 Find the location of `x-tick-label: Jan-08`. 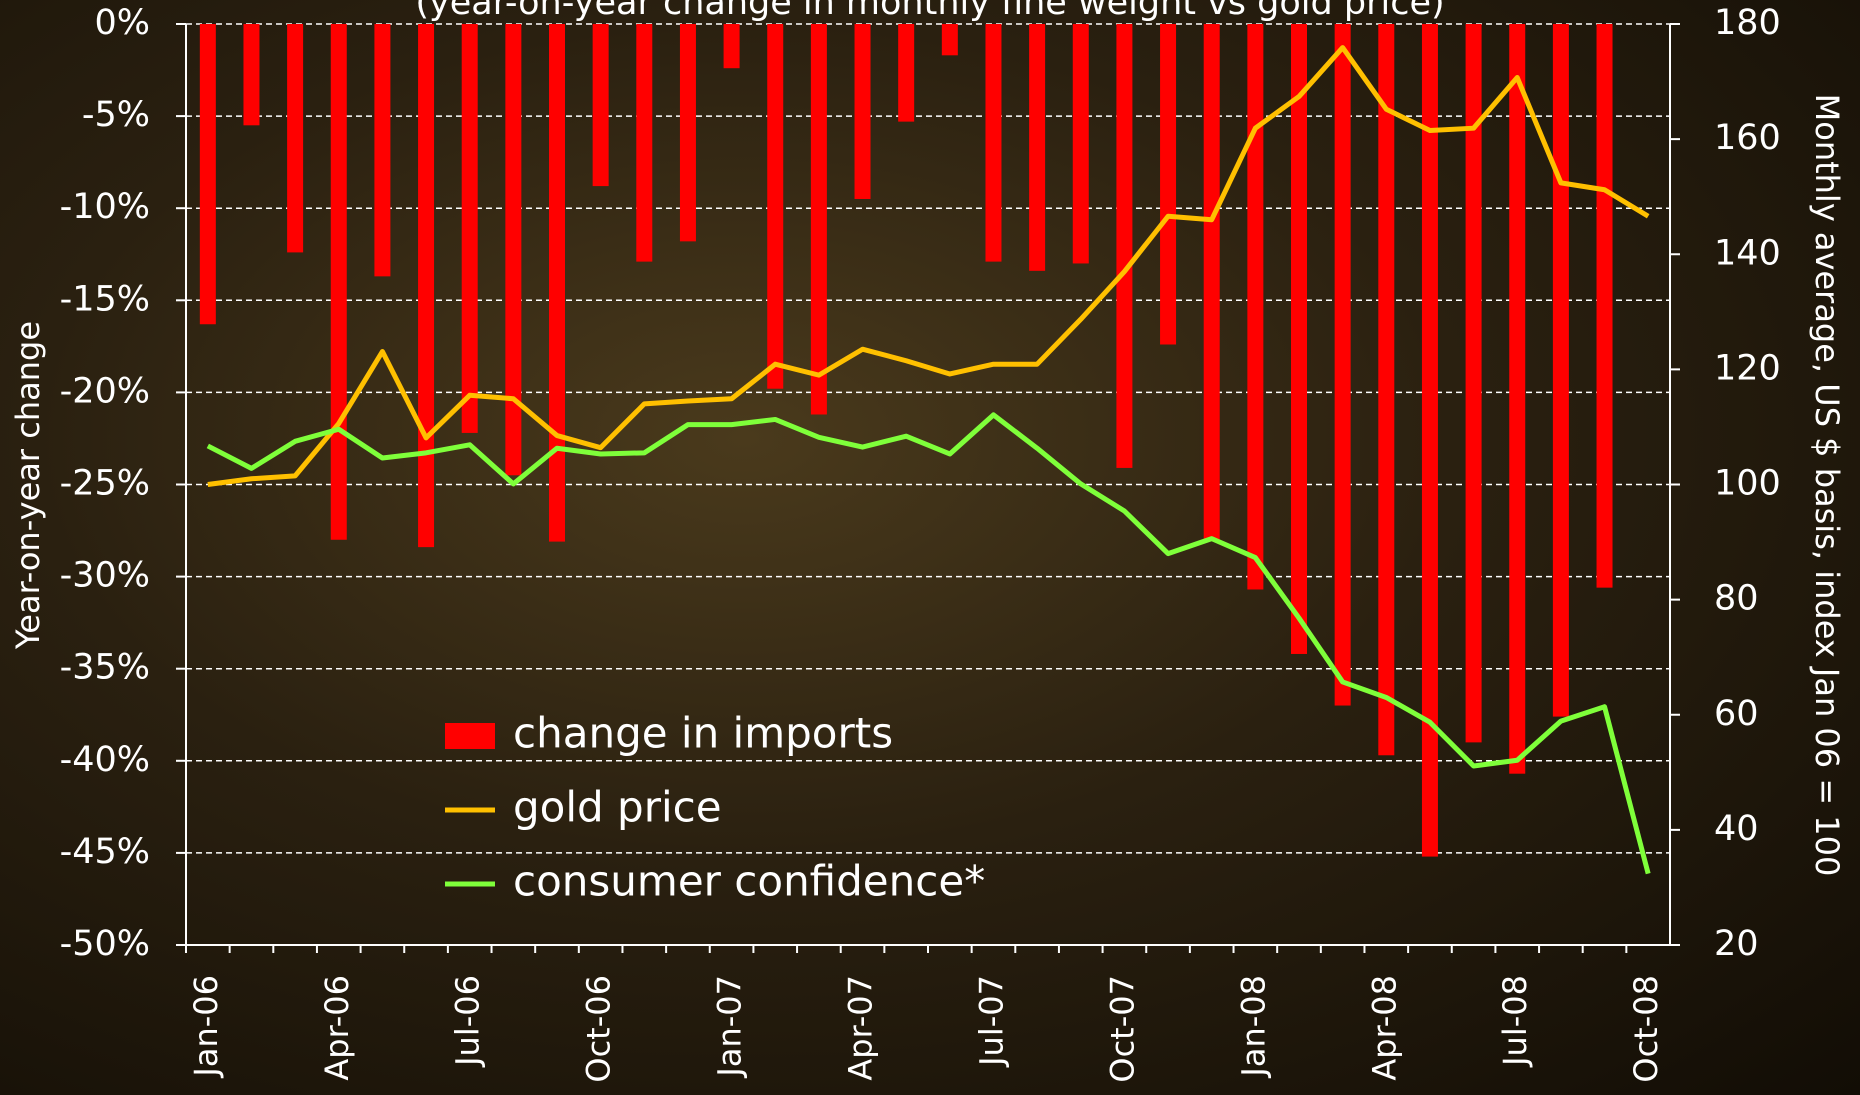

x-tick-label: Jan-08 is located at coordinates (1253, 1027).